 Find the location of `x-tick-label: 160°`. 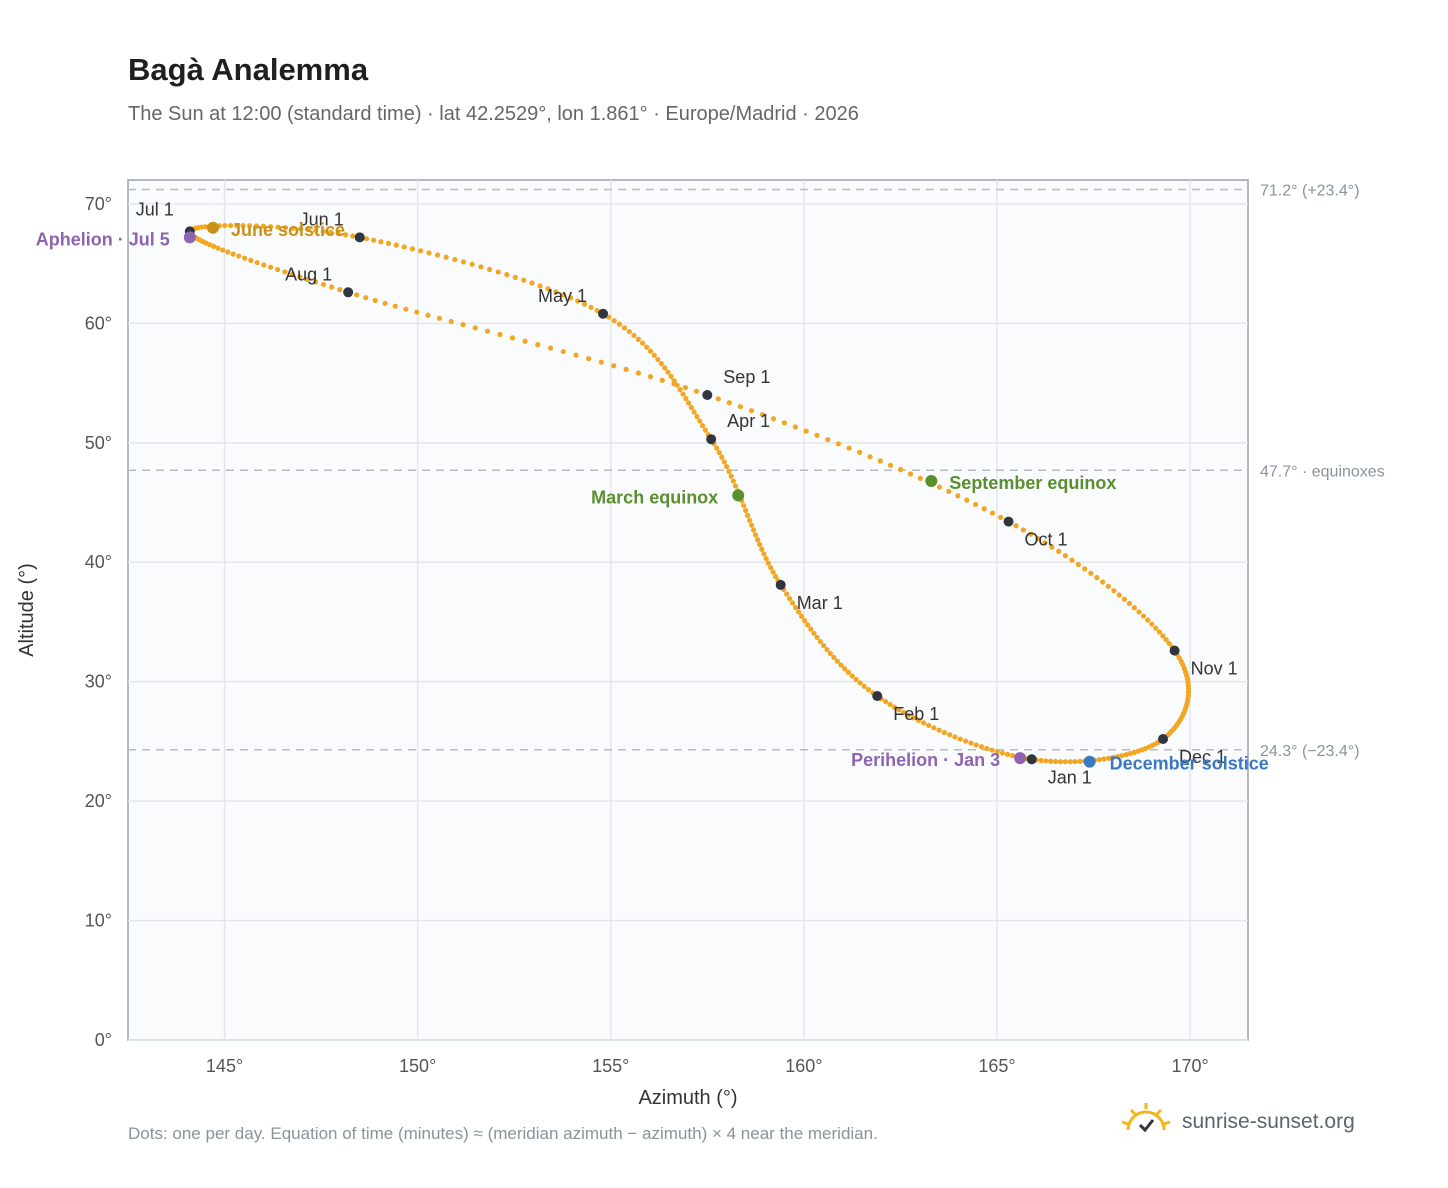

x-tick-label: 160° is located at coordinates (803, 1066).